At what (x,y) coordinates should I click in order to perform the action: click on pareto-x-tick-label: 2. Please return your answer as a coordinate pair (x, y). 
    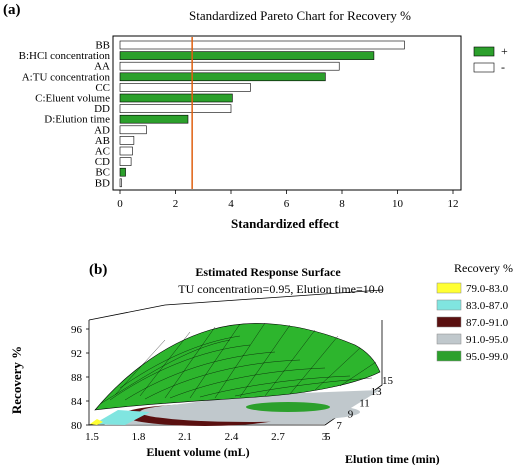
    Looking at the image, I should click on (176, 204).